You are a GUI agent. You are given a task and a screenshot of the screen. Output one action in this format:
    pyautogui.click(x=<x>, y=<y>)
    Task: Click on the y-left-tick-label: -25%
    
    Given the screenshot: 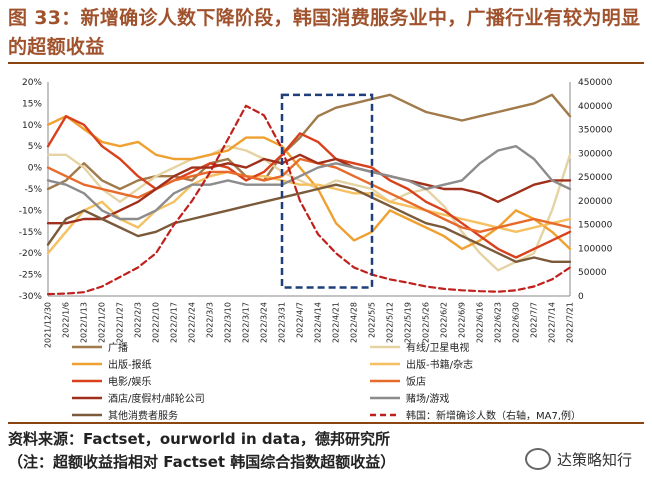 What is the action you would take?
    pyautogui.click(x=31, y=276)
    